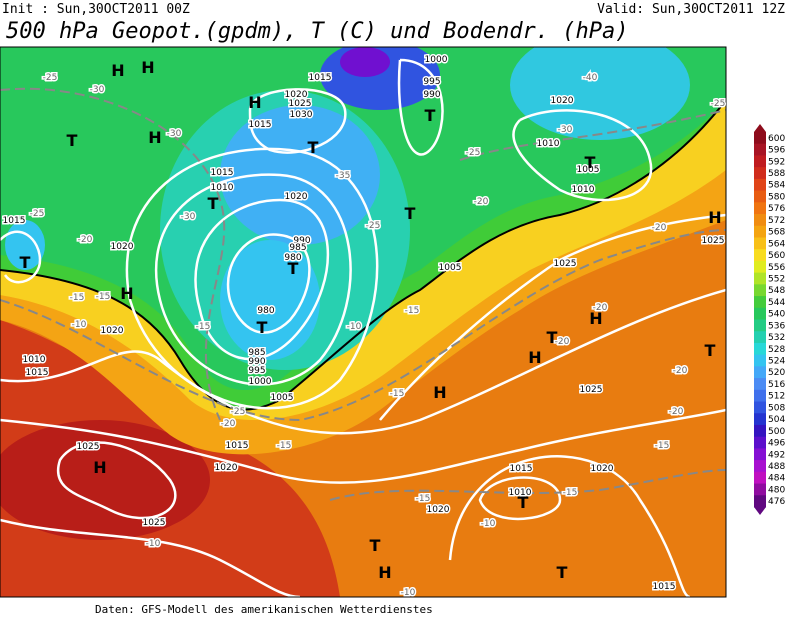  I want to click on colorbar-label: 572, so click(776, 221).